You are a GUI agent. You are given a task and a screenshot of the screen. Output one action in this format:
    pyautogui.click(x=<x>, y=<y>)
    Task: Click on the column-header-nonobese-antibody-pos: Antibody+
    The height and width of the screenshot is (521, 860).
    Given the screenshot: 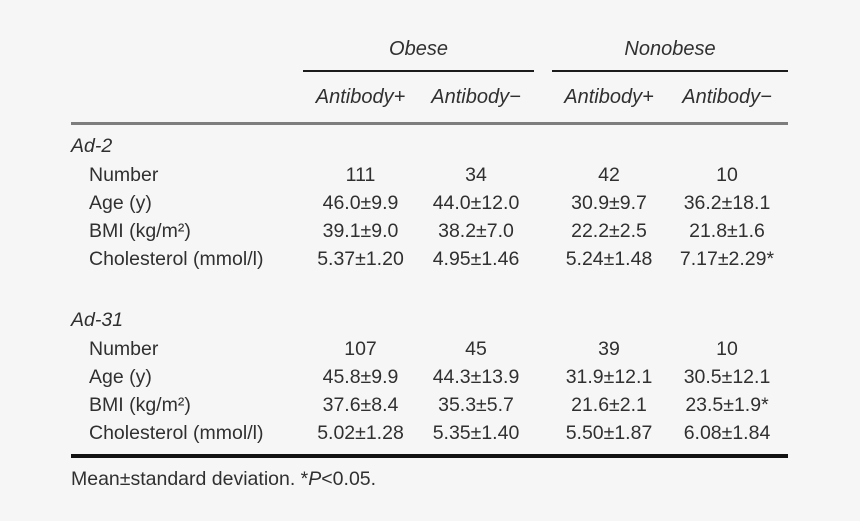 What is the action you would take?
    pyautogui.click(x=609, y=98)
    